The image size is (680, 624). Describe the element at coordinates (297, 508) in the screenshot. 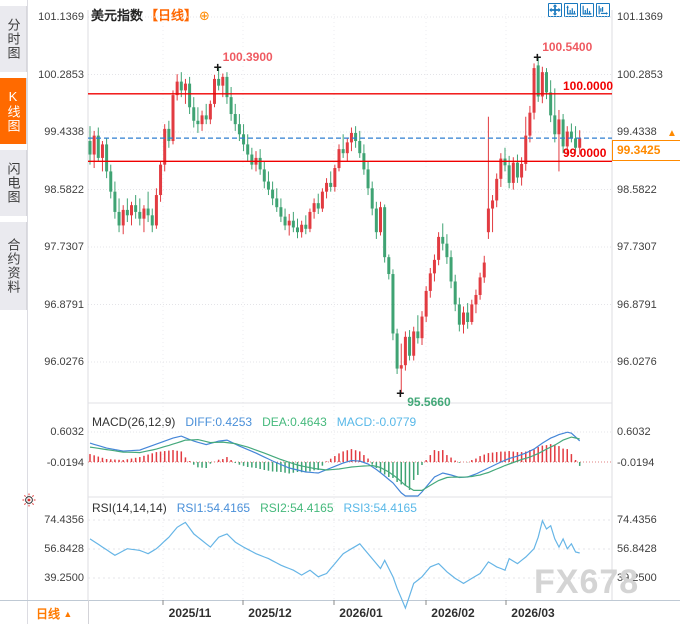

I see `rsi2-value: RSI2:54.4165` at that location.